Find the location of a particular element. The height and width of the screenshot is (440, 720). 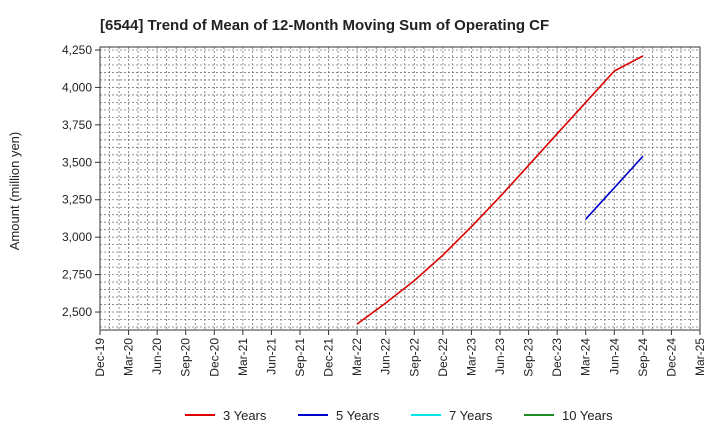

x-tick-label: Sep-22 is located at coordinates (414, 357).